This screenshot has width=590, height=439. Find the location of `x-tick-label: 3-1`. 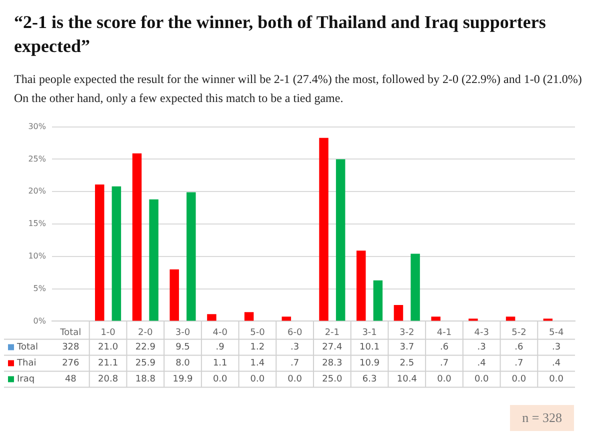

x-tick-label: 3-1 is located at coordinates (369, 333).